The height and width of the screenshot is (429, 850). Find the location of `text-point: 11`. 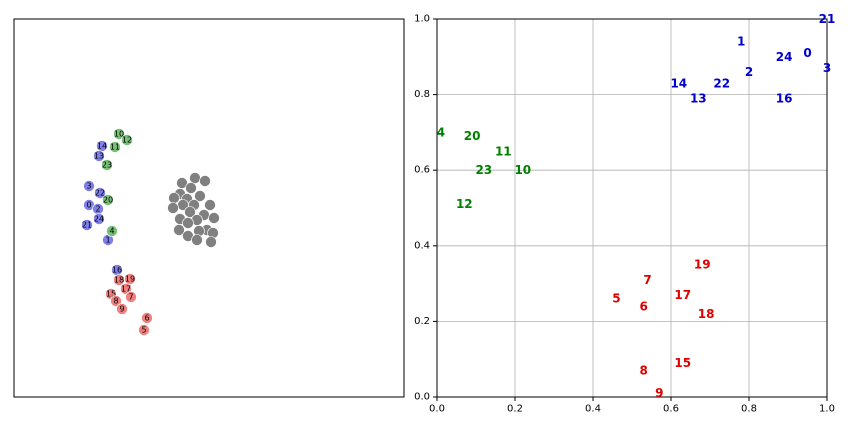

text-point: 11 is located at coordinates (503, 151).